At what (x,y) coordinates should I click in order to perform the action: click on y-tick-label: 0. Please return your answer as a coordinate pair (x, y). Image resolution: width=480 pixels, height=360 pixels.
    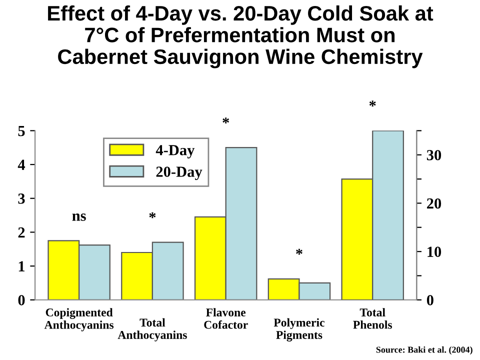
    Looking at the image, I should click on (21, 300).